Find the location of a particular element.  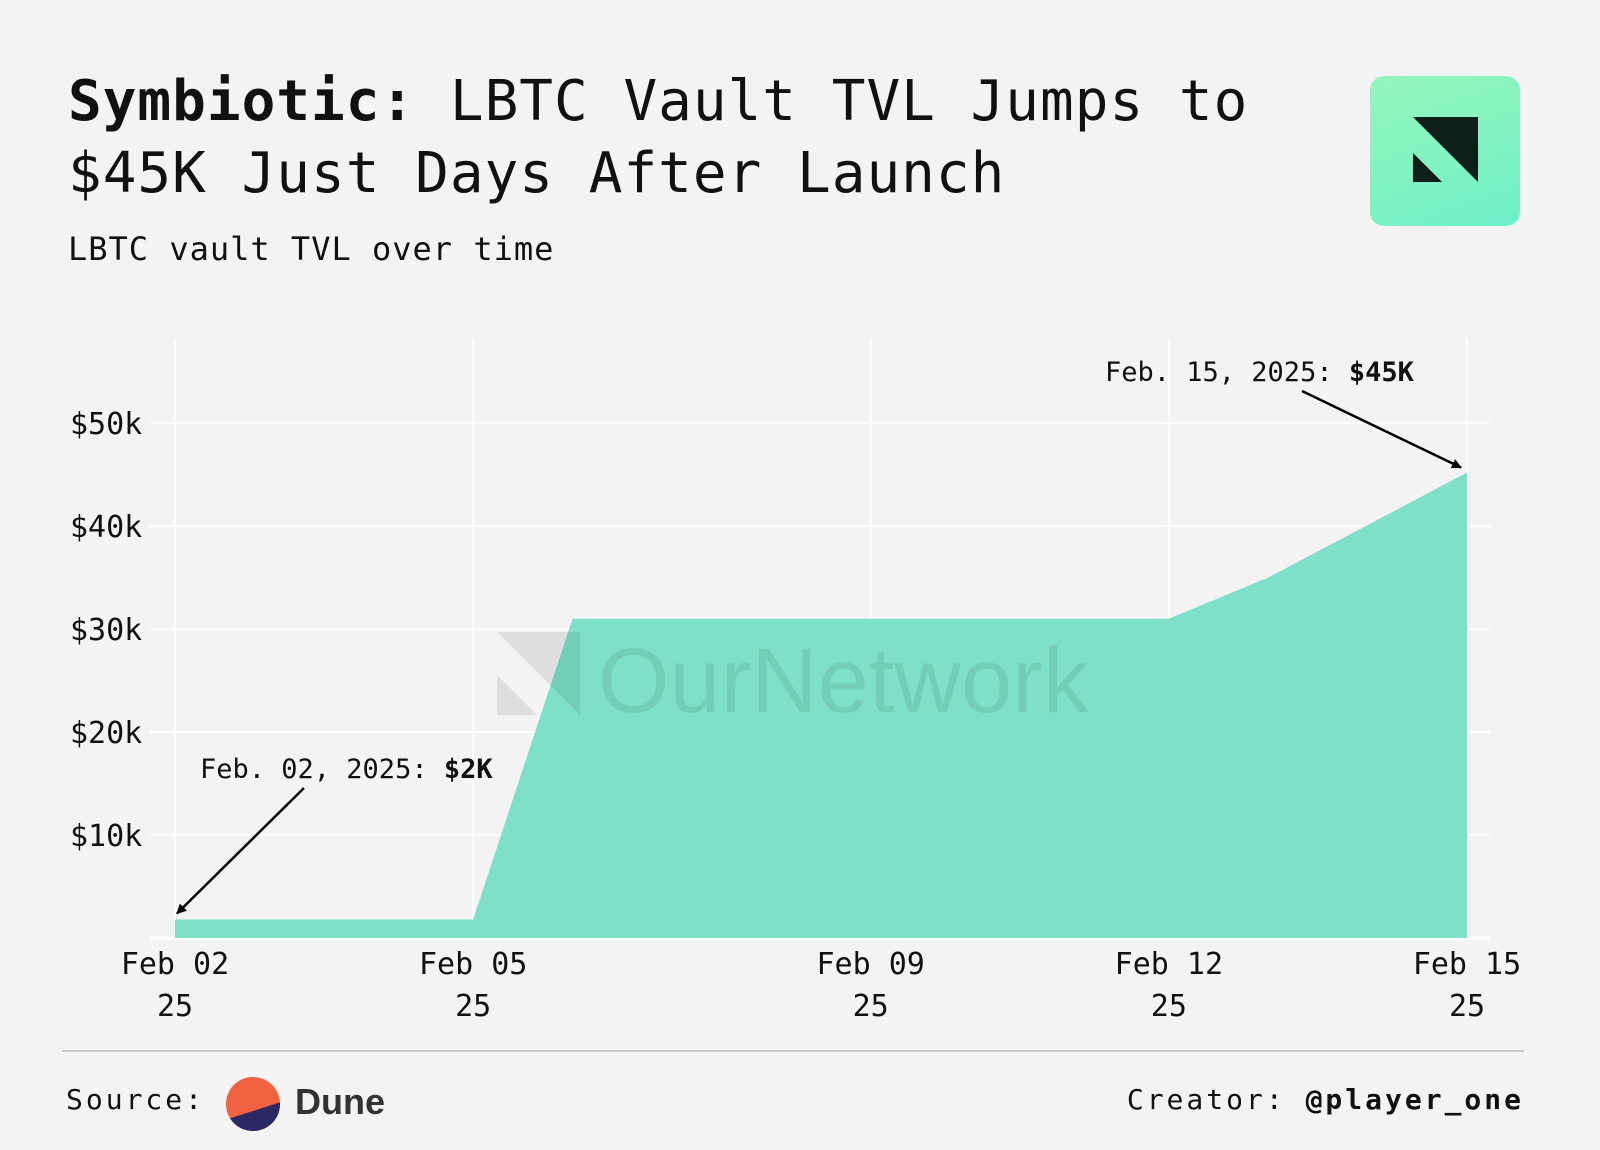

source-label: Source: is located at coordinates (136, 1099).